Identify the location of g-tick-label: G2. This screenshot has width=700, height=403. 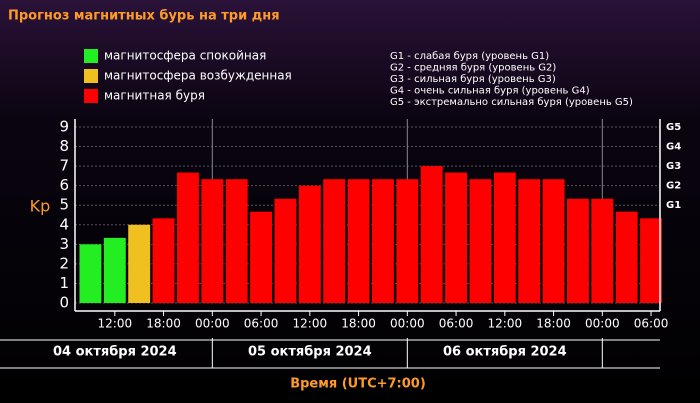
(673, 186).